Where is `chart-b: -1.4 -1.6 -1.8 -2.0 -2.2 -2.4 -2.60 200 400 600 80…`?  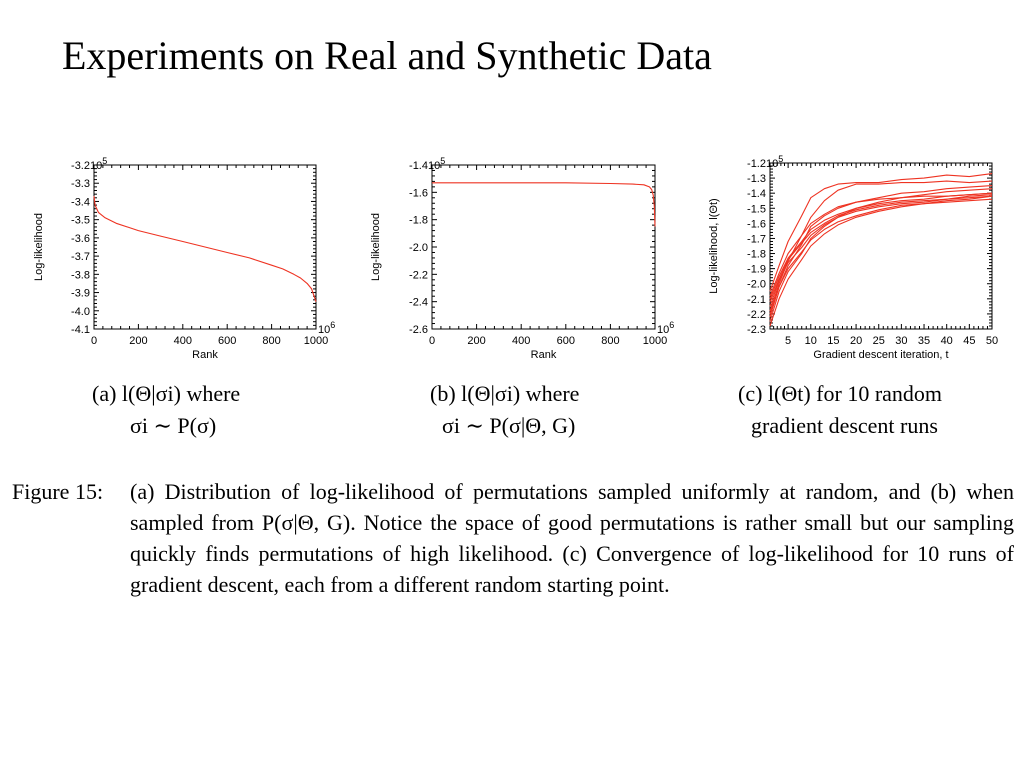
chart-b: -1.4 -1.6 -1.8 -2.0 -2.2 -2.4 -2.60 200 400 600 80… is located at coordinates (522, 258).